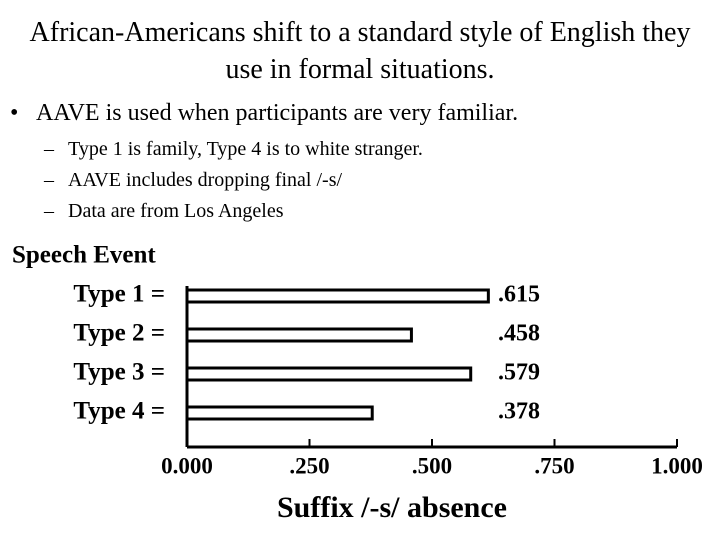 The image size is (720, 540). I want to click on y-tick-label: Type 2 =, so click(119, 333).